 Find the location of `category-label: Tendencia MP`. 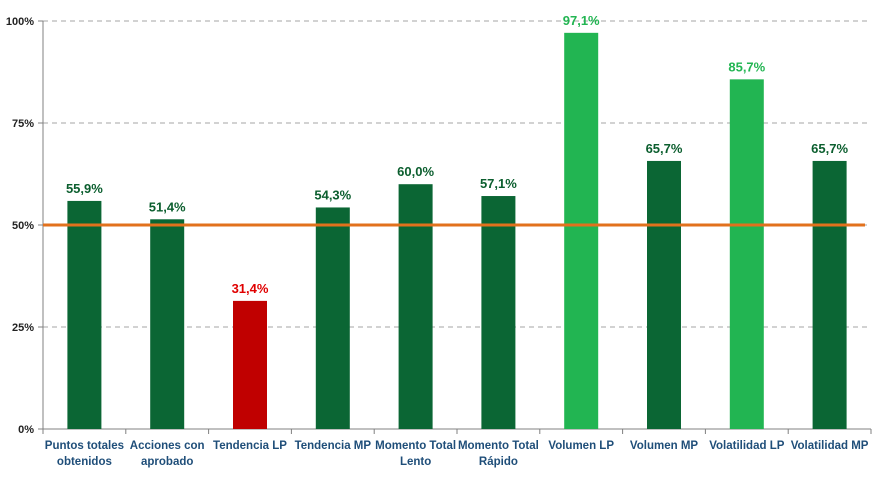

category-label: Tendencia MP is located at coordinates (333, 446).